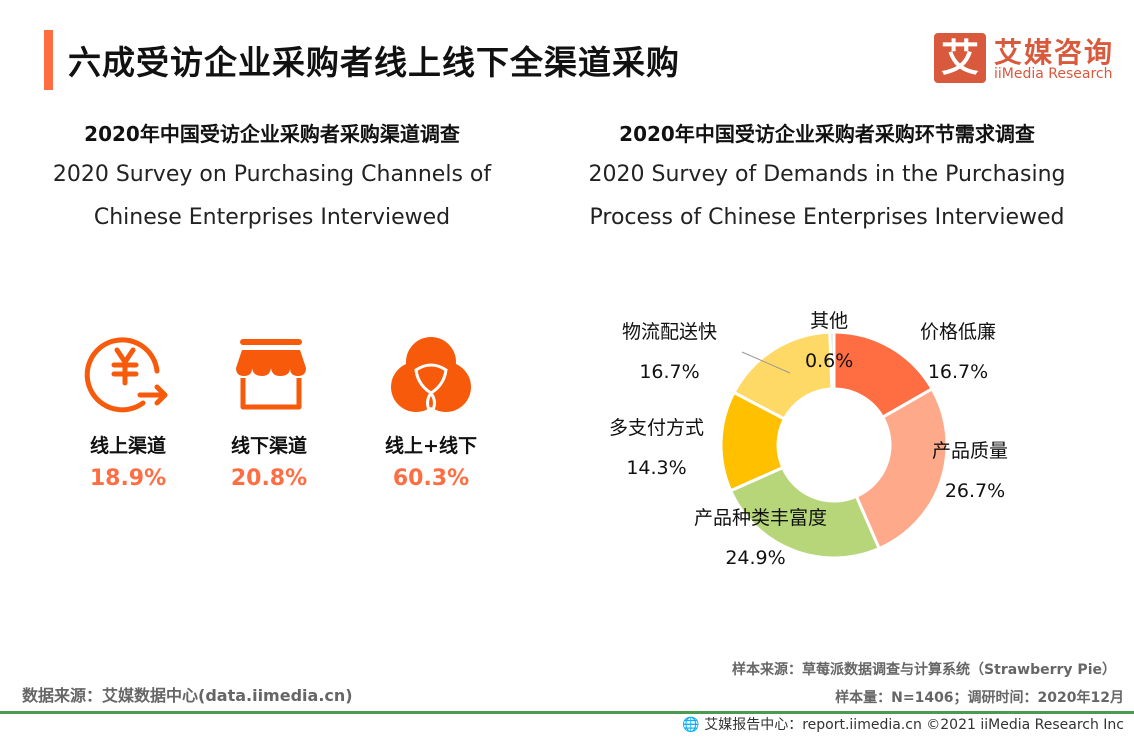 This screenshot has height=737, width=1134. I want to click on channel-value: 18.9%, so click(128, 478).